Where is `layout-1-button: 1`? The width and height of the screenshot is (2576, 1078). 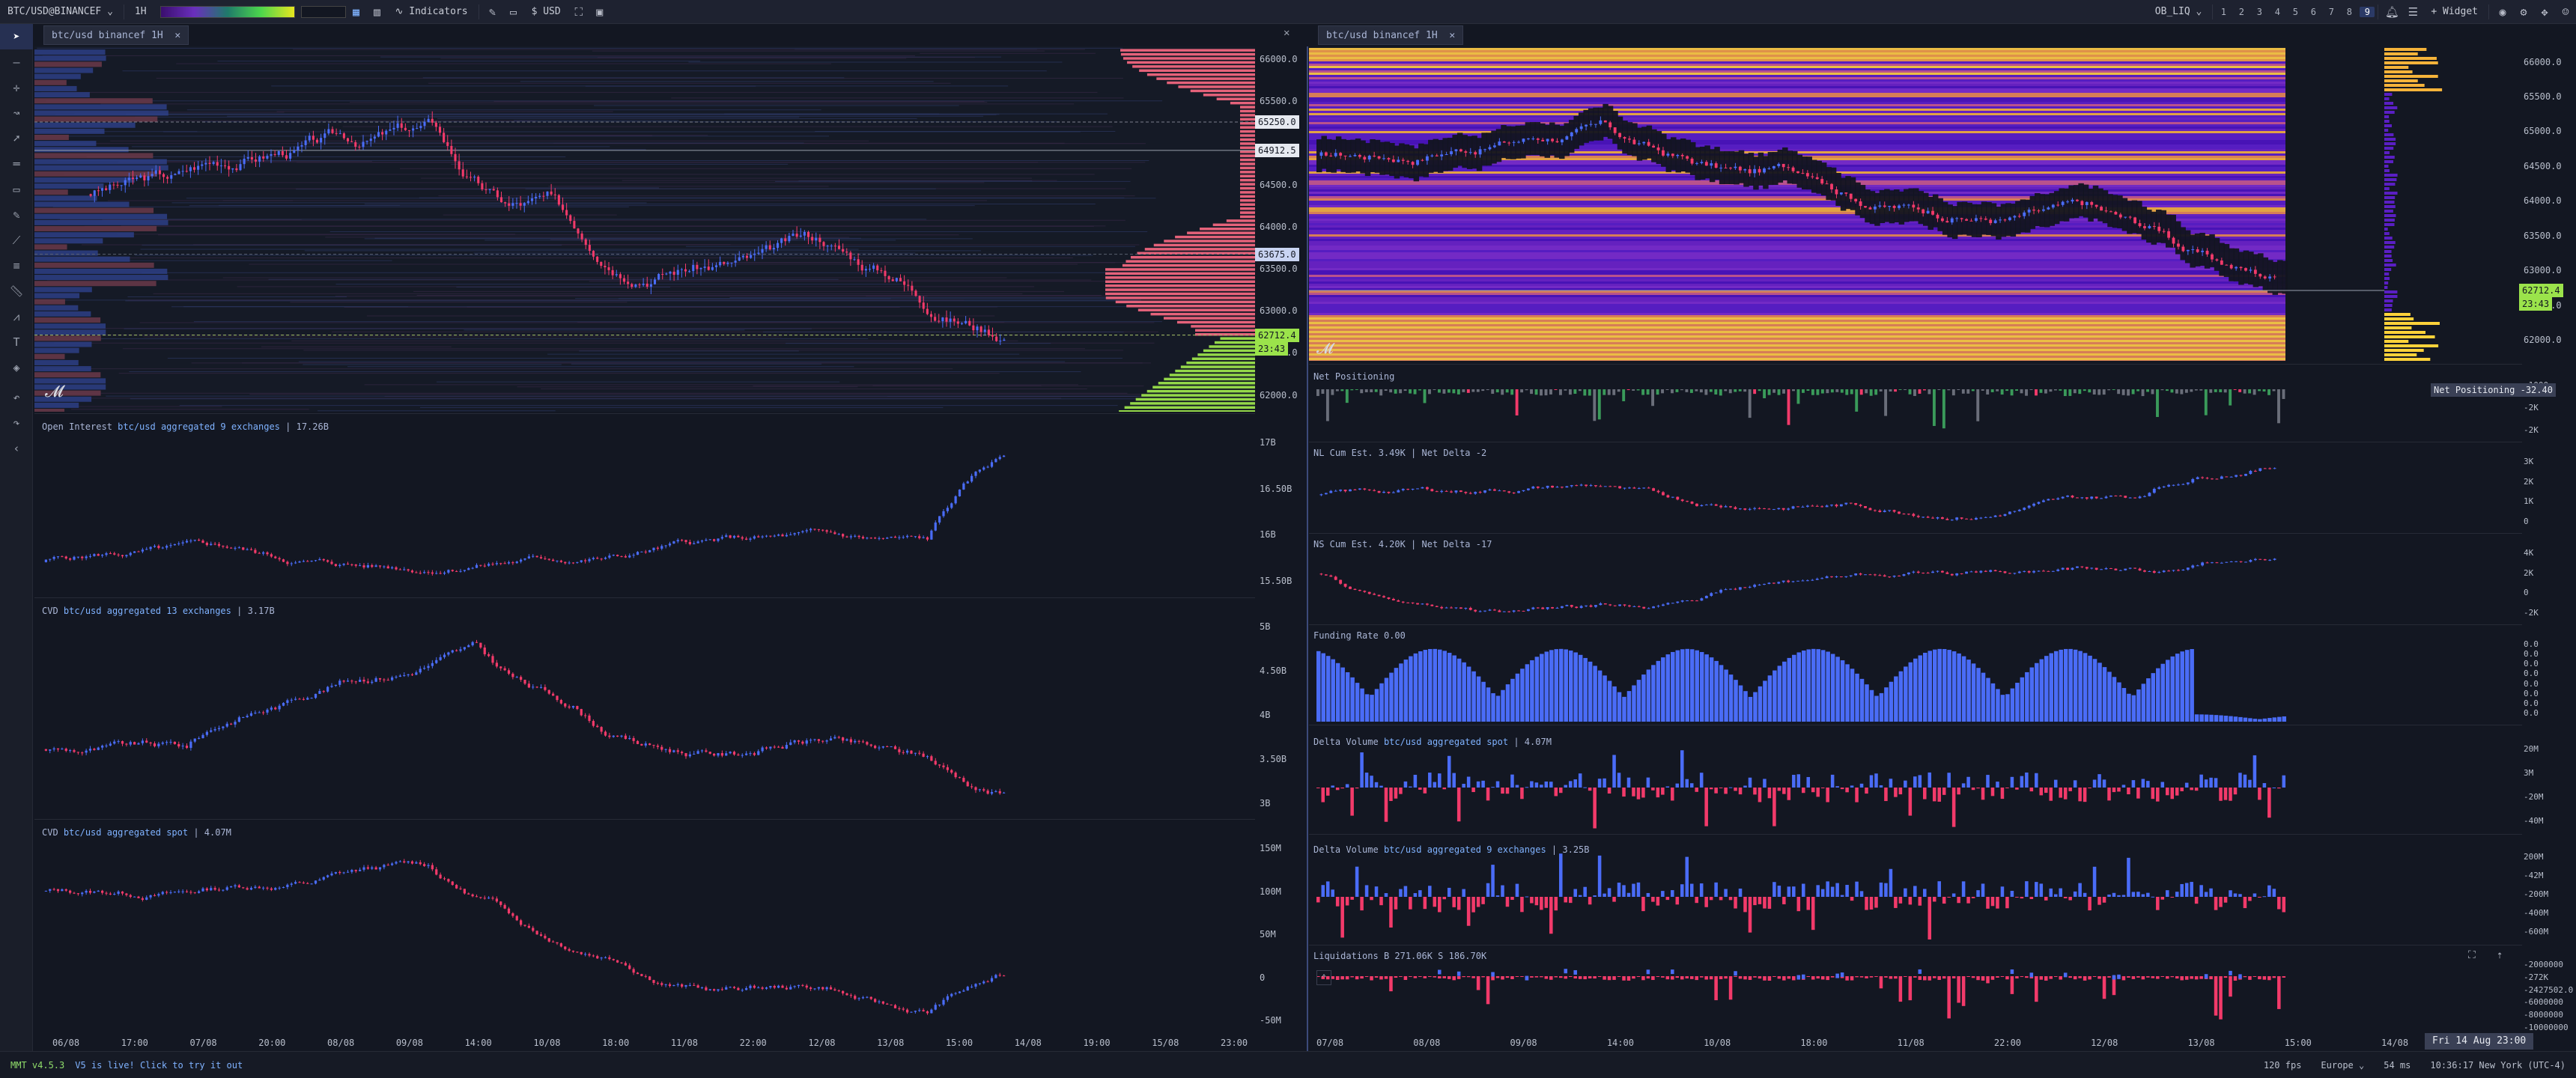 layout-1-button: 1 is located at coordinates (2223, 11).